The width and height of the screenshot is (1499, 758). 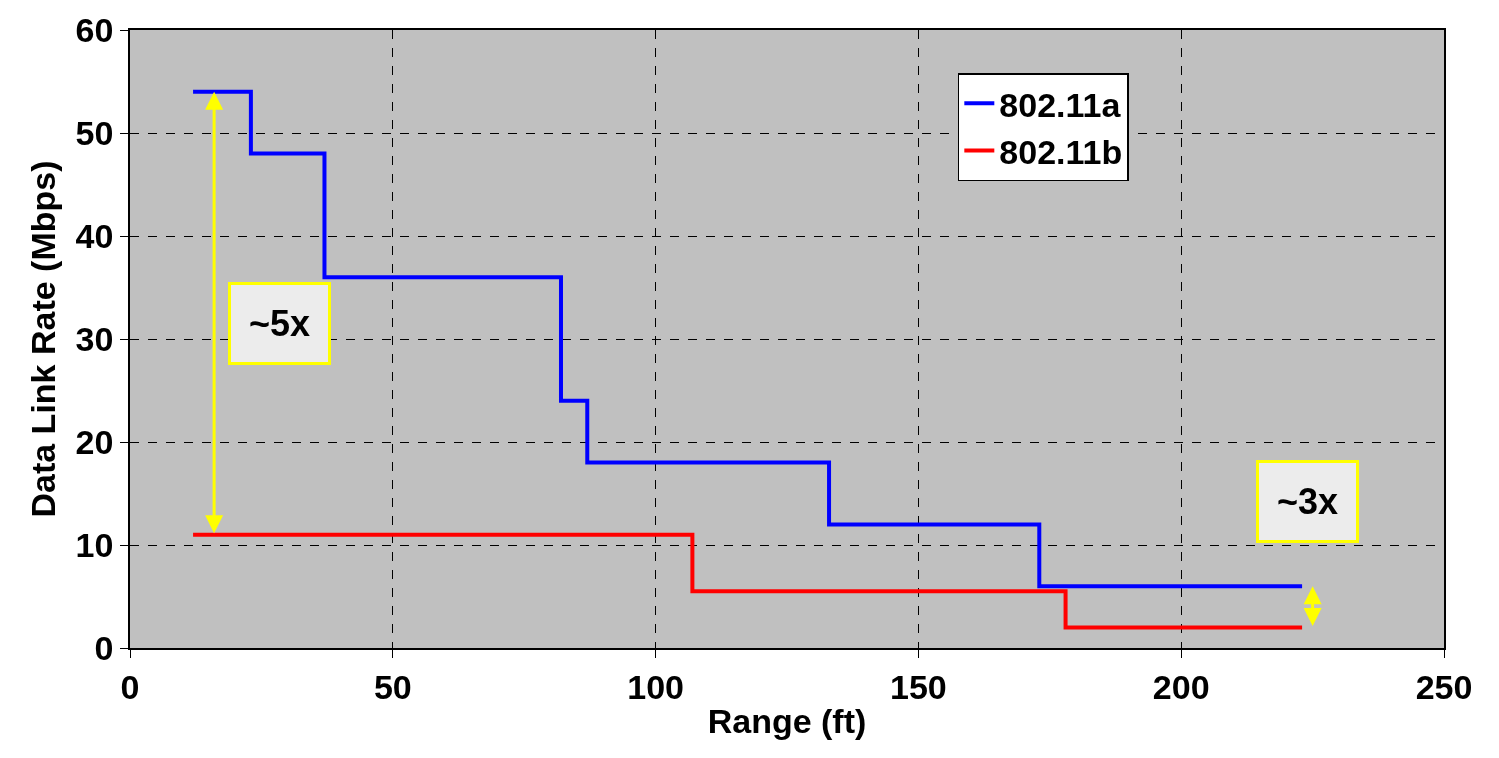 What do you see at coordinates (1061, 151) in the screenshot?
I see `legend-label: 802.11b` at bounding box center [1061, 151].